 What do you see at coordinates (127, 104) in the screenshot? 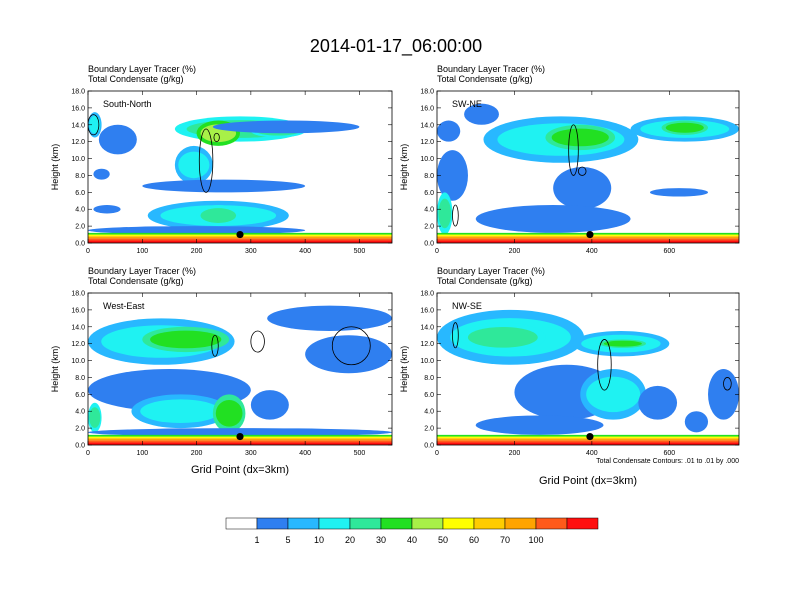
I see `panel-label: South-North` at bounding box center [127, 104].